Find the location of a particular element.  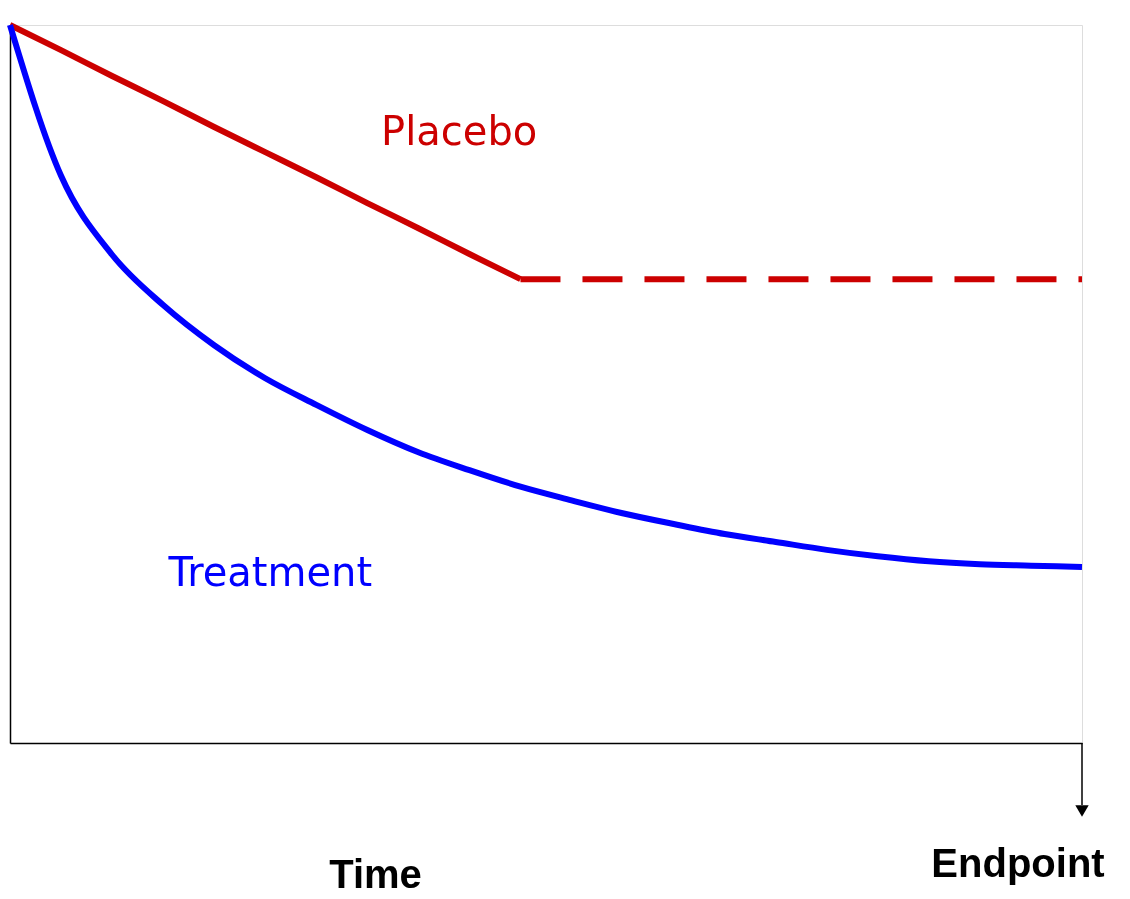

x-axis-title: Time is located at coordinates (375, 873).